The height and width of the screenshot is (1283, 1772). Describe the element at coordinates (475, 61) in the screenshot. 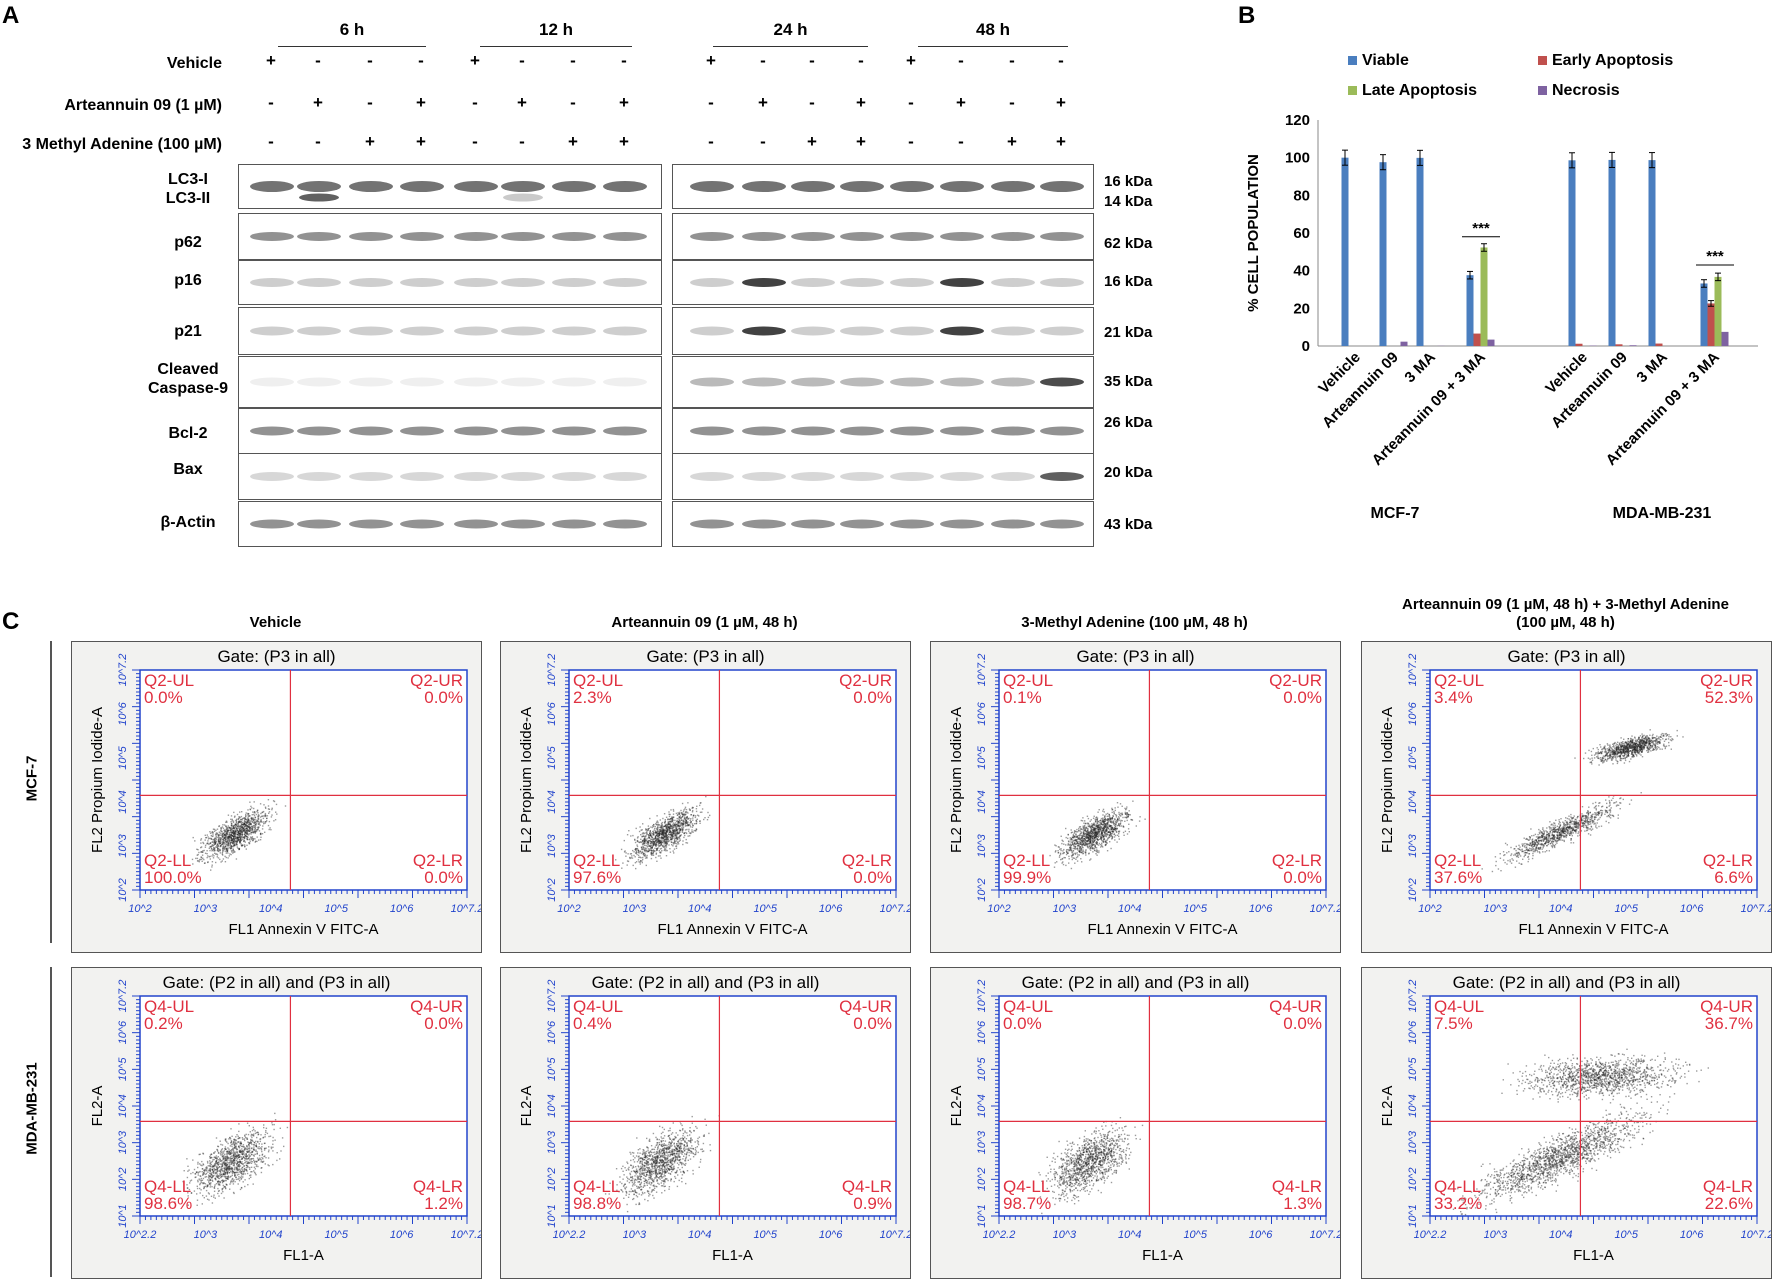

I see `treatment-sign: +` at that location.